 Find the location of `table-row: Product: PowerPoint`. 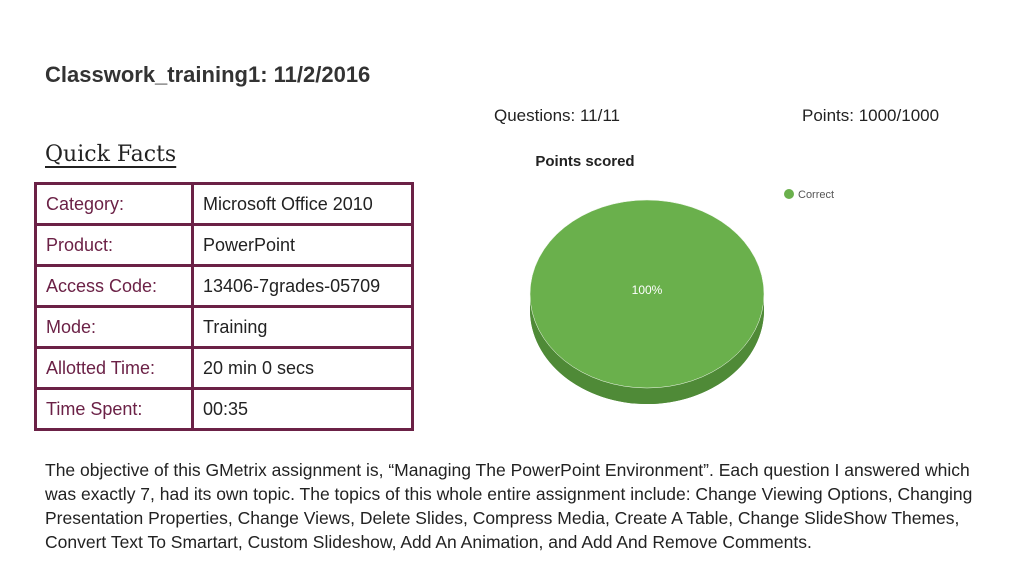

table-row: Product: PowerPoint is located at coordinates (224, 245).